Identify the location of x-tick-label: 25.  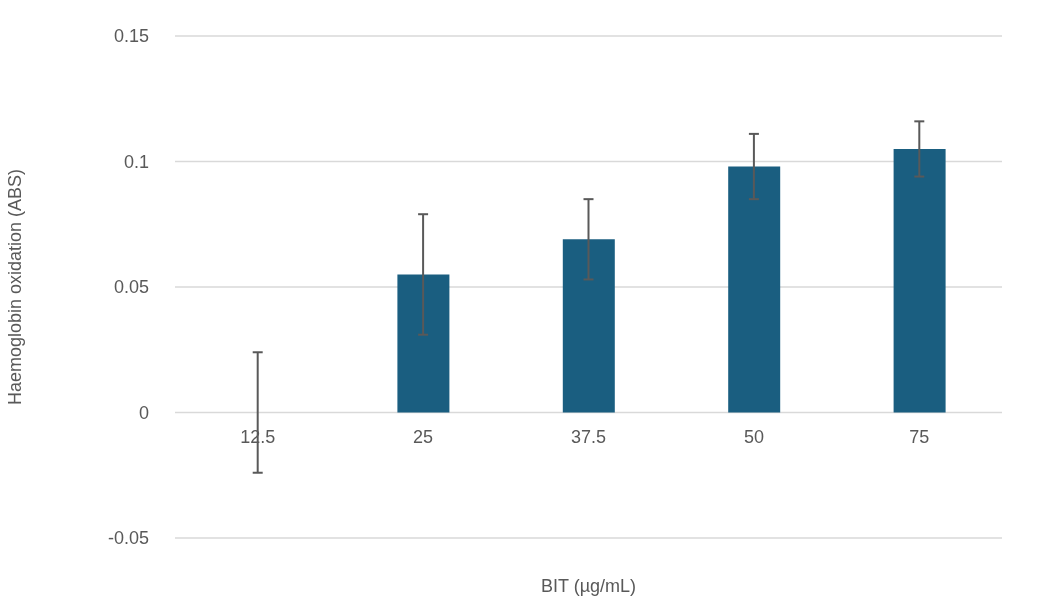
(423, 436).